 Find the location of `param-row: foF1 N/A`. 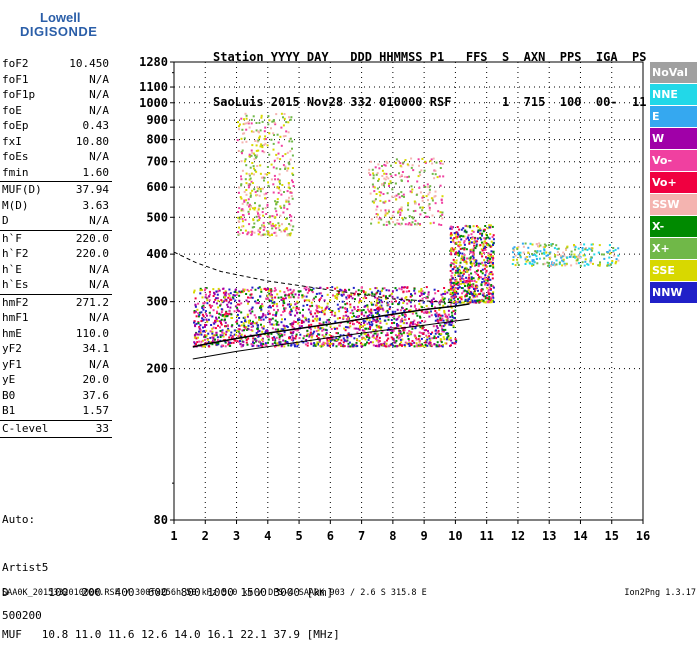

param-row: foF1 N/A is located at coordinates (56, 80).